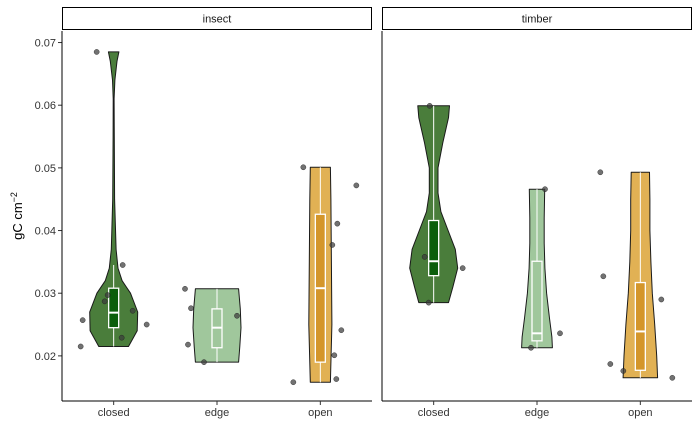 The height and width of the screenshot is (432, 700). Describe the element at coordinates (537, 301) in the screenshot. I see `box-timber-edge` at that location.